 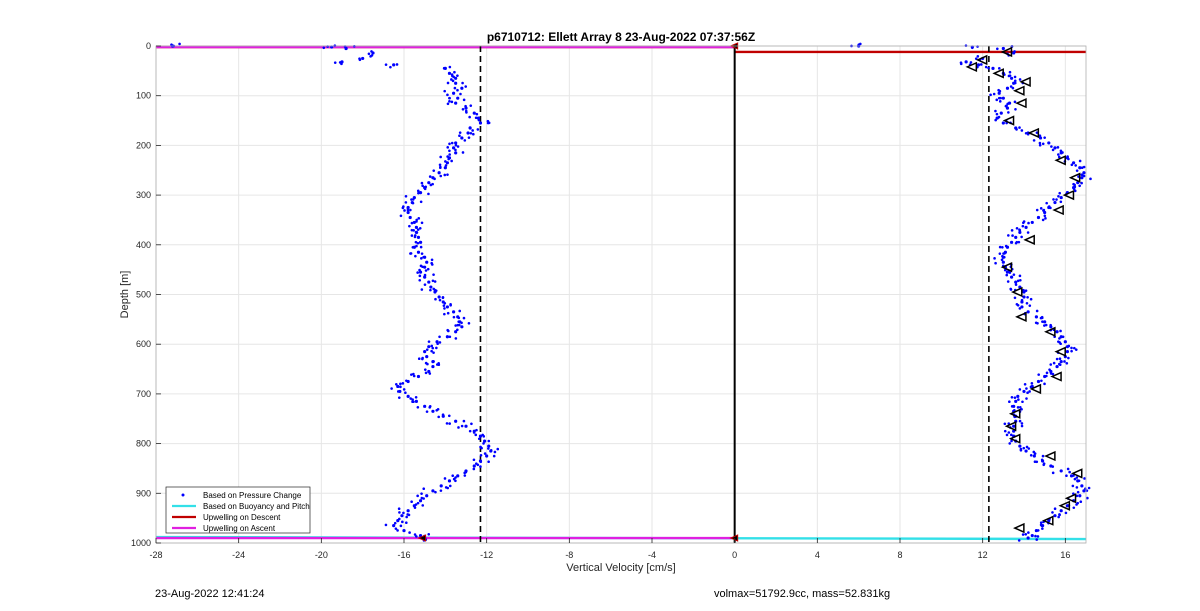 What do you see at coordinates (143, 444) in the screenshot?
I see `y-tick-label: 800` at bounding box center [143, 444].